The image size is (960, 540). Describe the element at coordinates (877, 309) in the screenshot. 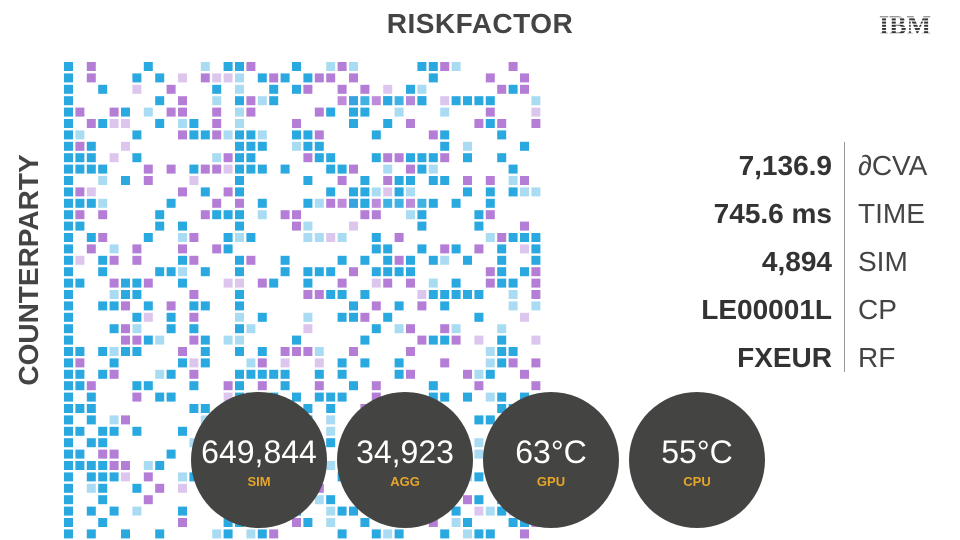

I see `stat-label: CP` at that location.